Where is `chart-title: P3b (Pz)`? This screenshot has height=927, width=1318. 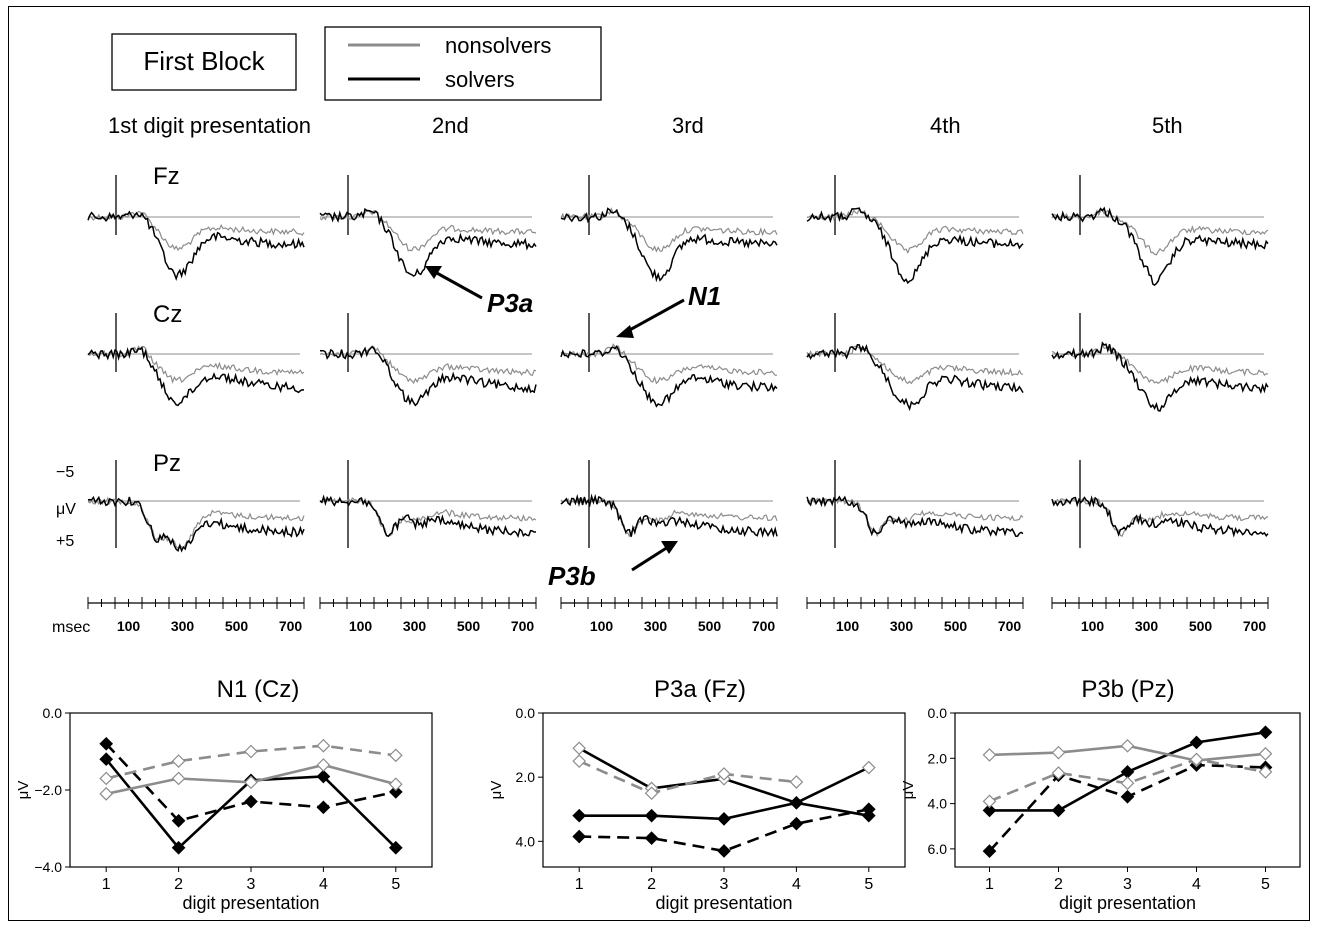 chart-title: P3b (Pz) is located at coordinates (1127, 689).